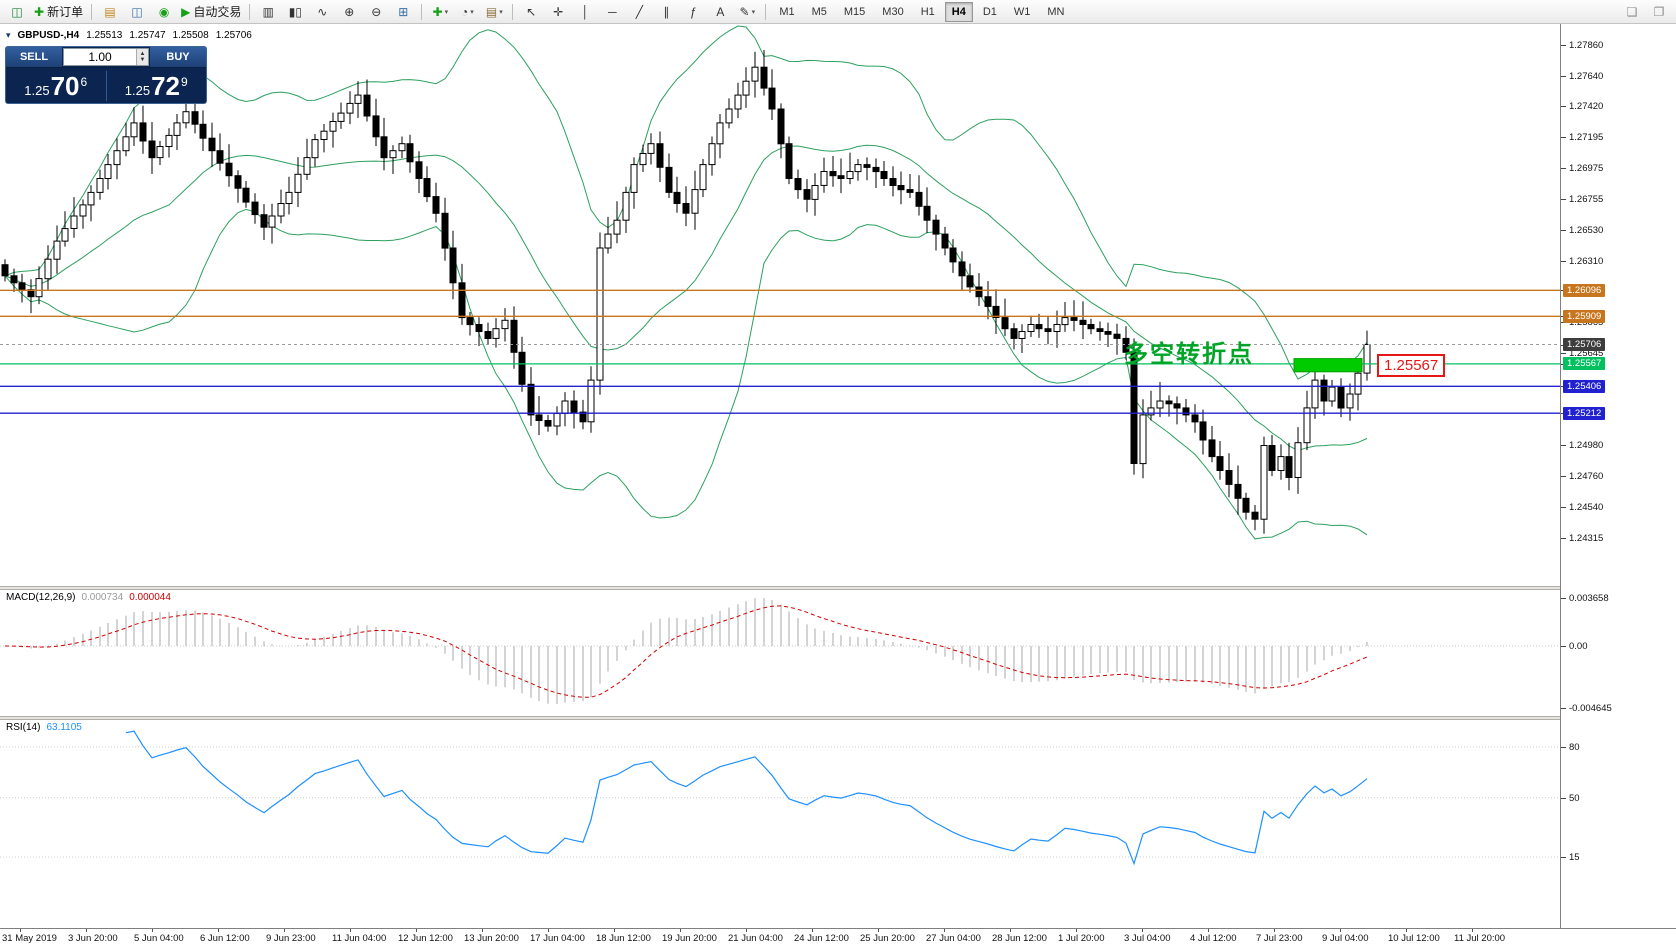 The image size is (1676, 947). I want to click on metaquotes-icon-glyph: ◉, so click(164, 11).